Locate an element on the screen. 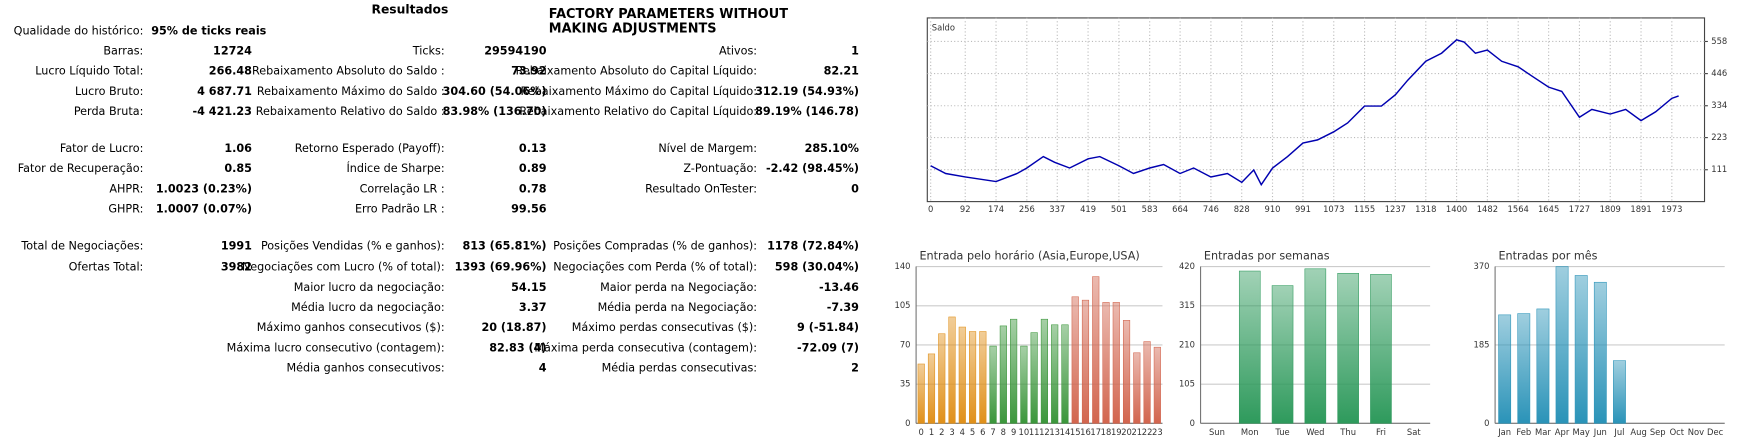 This screenshot has width=1737, height=448. x-tick-label: 8 is located at coordinates (1003, 432).